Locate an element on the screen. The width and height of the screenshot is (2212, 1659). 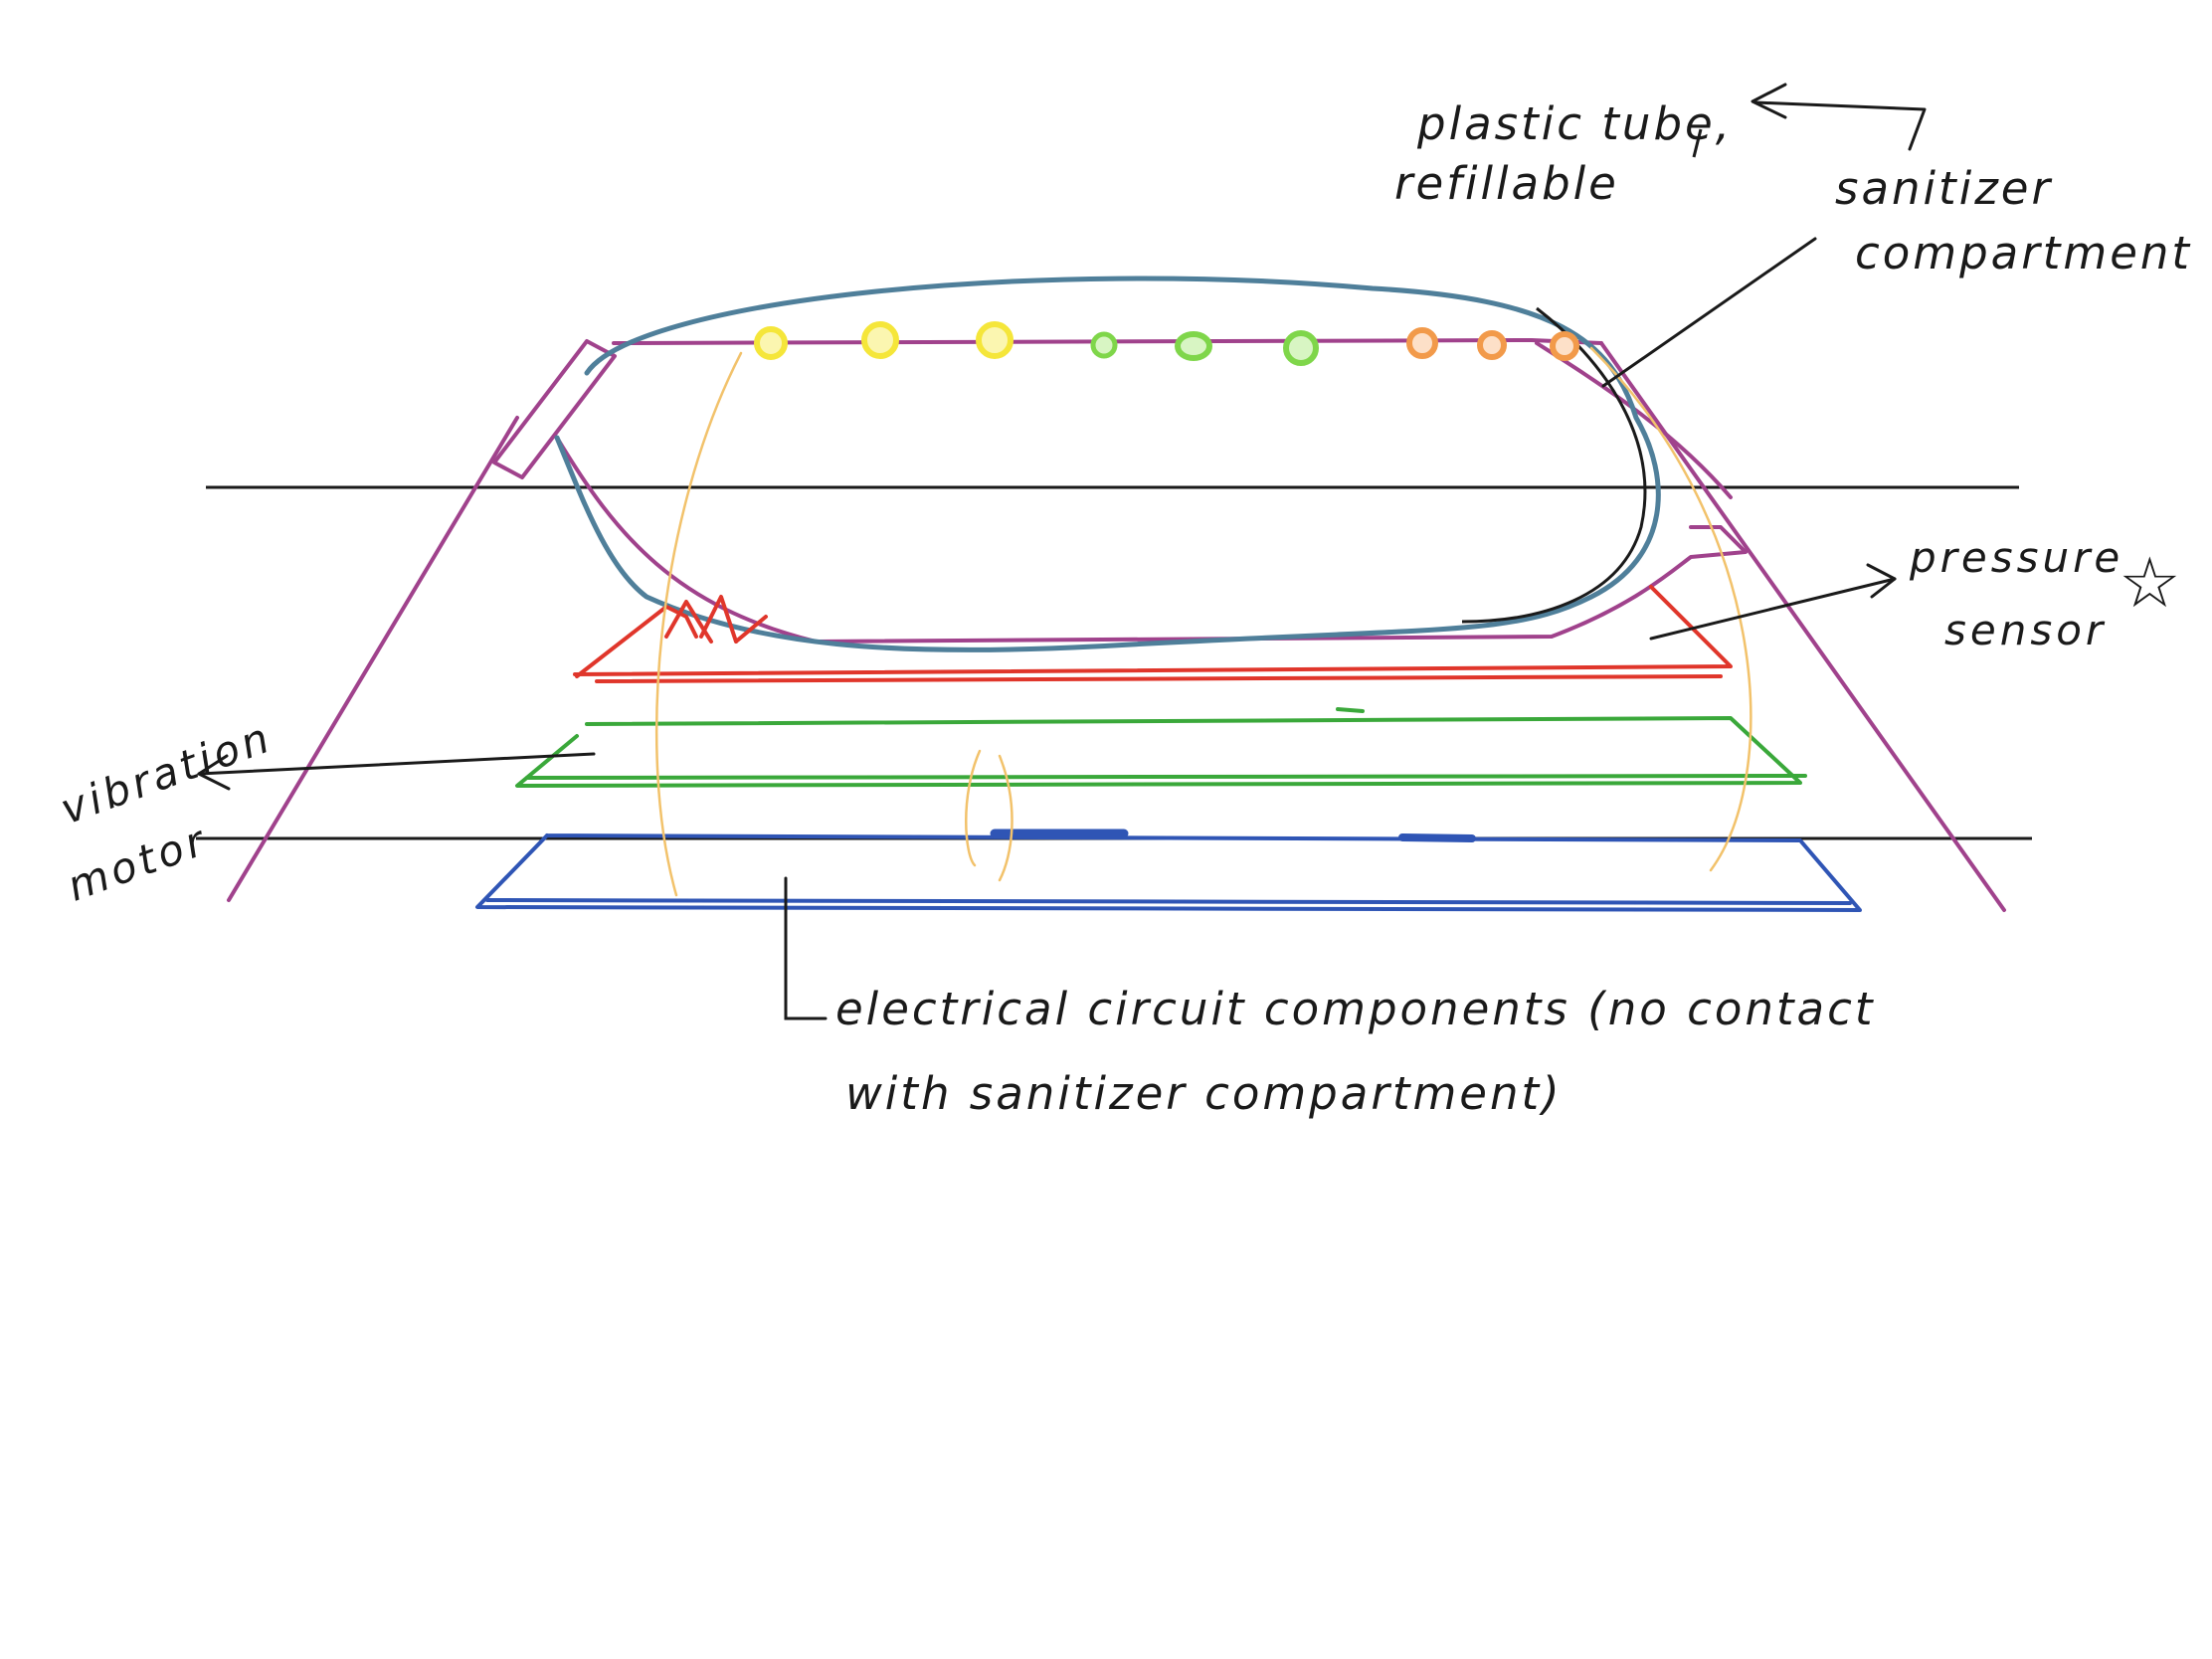
arrow-to-plastic-tube is located at coordinates (1839, 117).